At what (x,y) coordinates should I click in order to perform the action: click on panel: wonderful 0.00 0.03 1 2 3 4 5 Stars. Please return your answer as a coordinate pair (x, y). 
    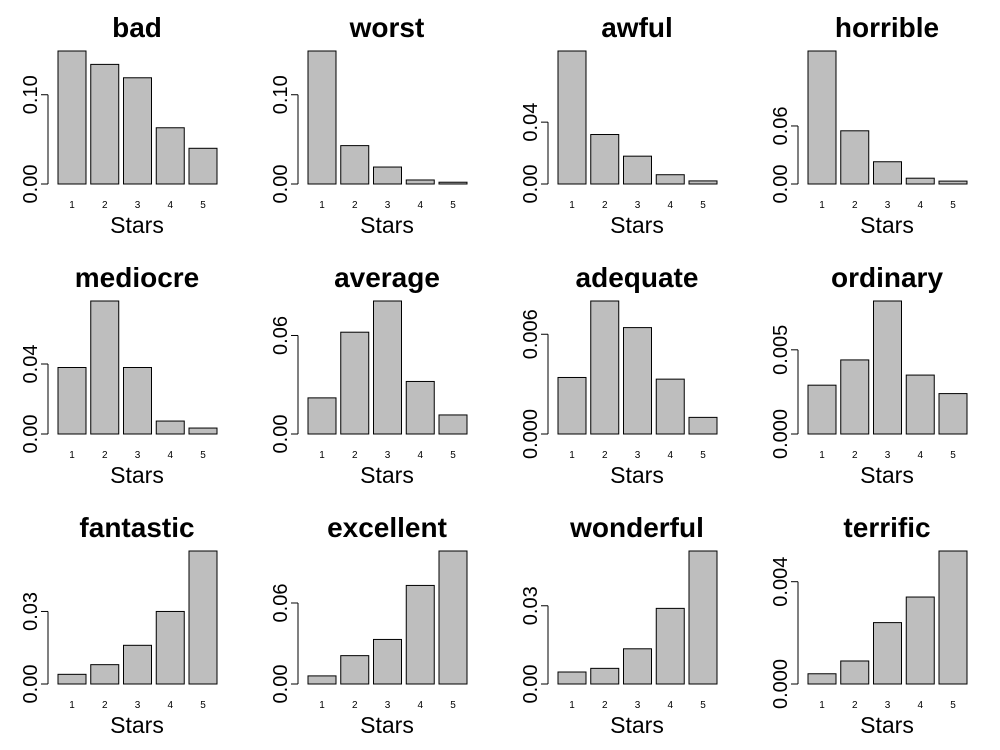
    Looking at the image, I should click on (619, 625).